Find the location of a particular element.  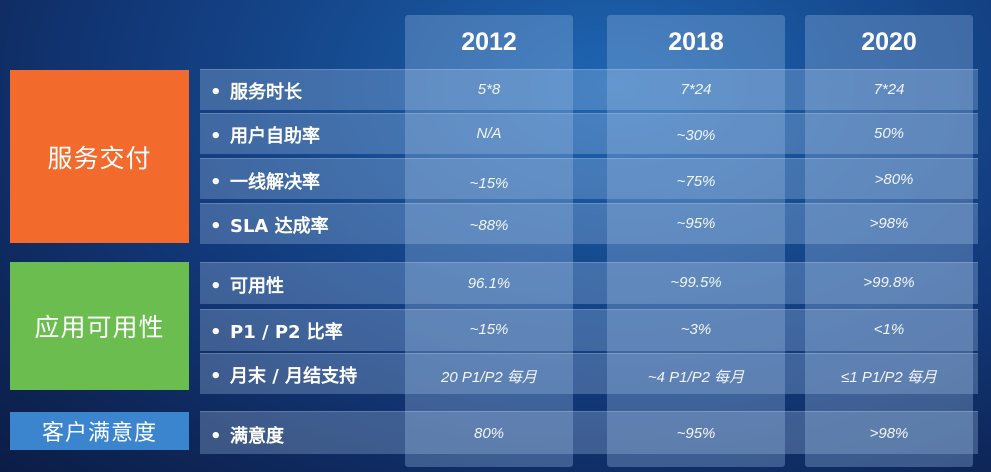

year-header-2020: 2020 is located at coordinates (889, 42).